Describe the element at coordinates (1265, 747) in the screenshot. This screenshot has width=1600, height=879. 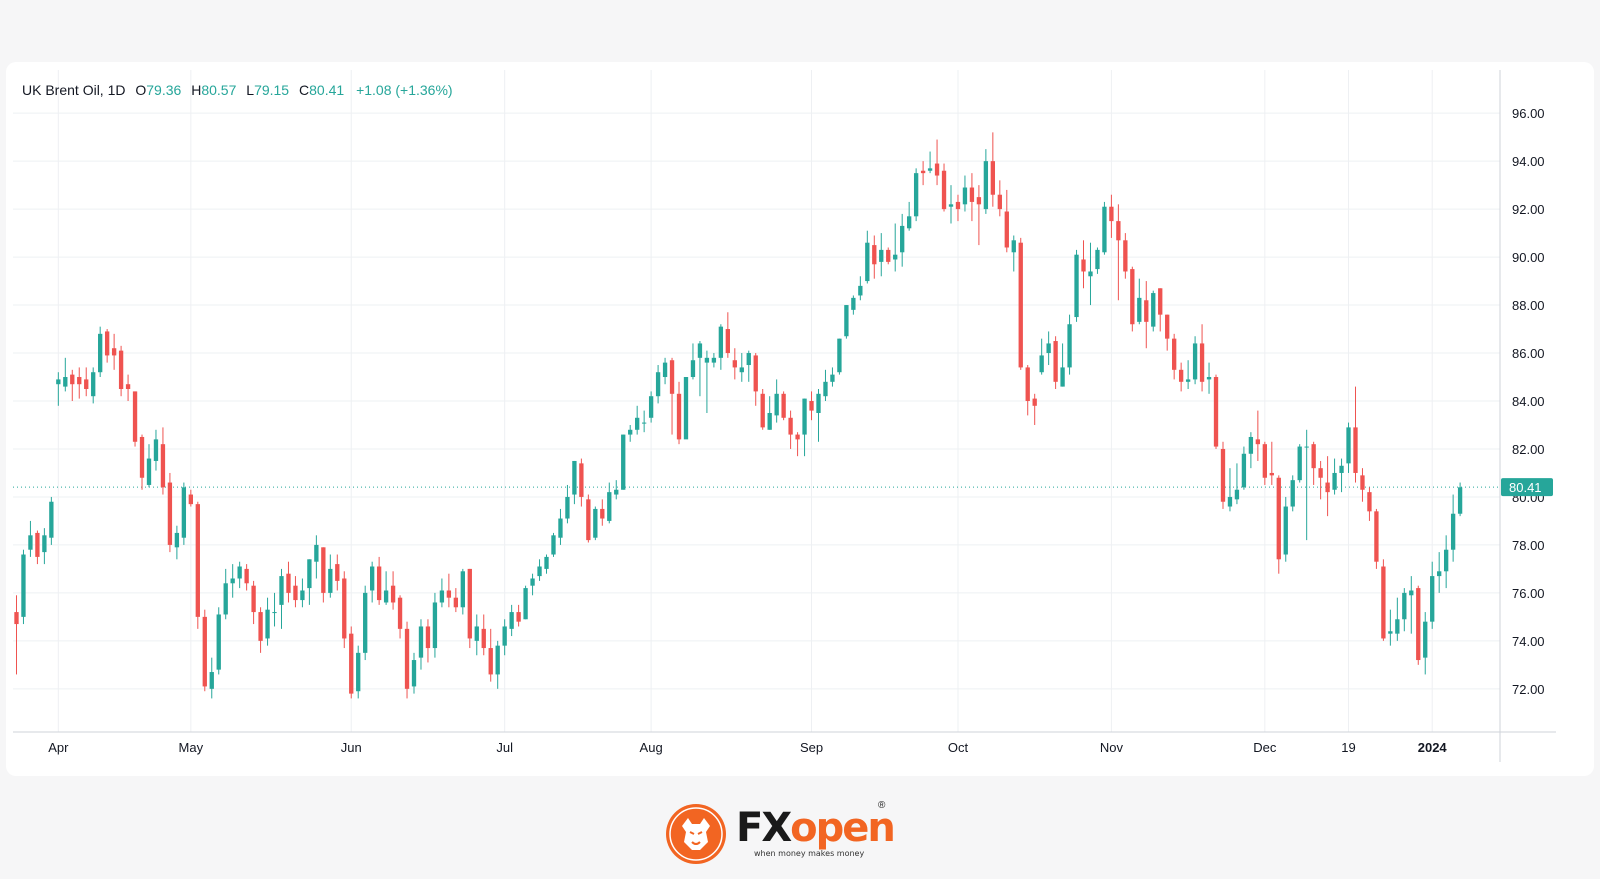
I see `x-tick-label: Dec` at that location.